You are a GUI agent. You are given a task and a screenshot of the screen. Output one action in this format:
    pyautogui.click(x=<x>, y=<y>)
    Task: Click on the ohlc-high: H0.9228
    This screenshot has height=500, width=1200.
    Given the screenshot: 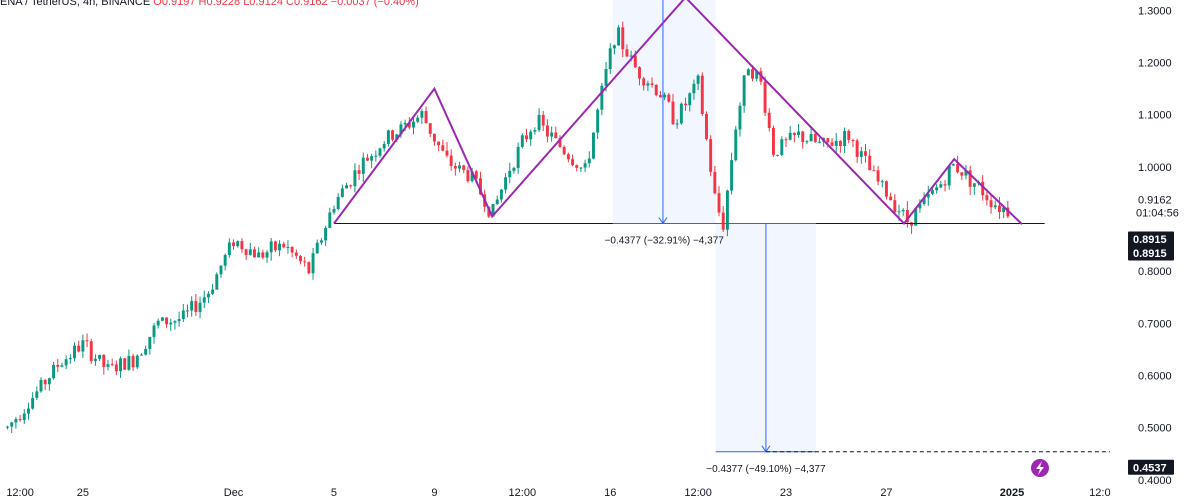 What is the action you would take?
    pyautogui.click(x=219, y=4)
    